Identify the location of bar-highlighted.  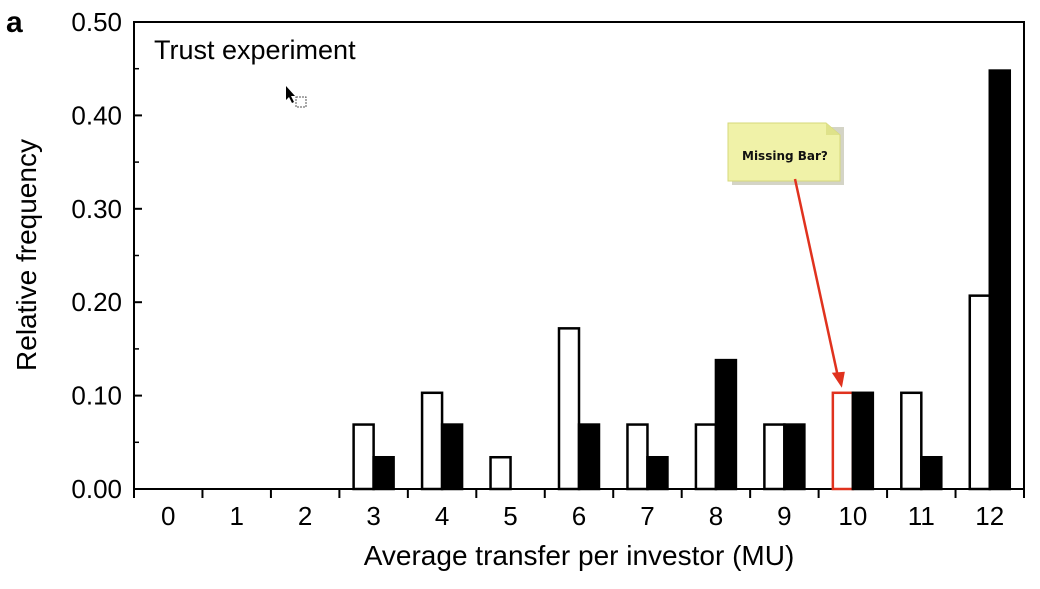
(843, 441).